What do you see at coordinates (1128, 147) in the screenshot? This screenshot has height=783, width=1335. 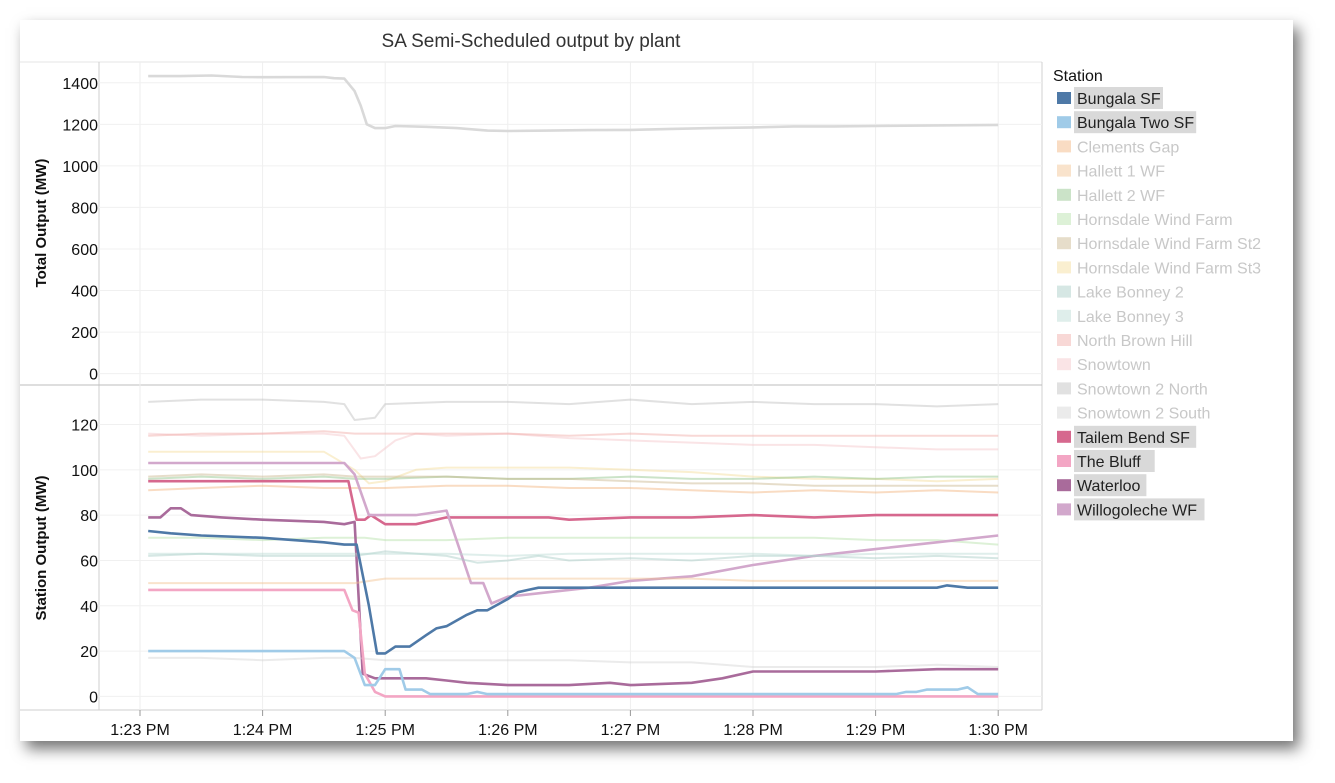 I see `legend-label-clements-gap: Clements Gap` at bounding box center [1128, 147].